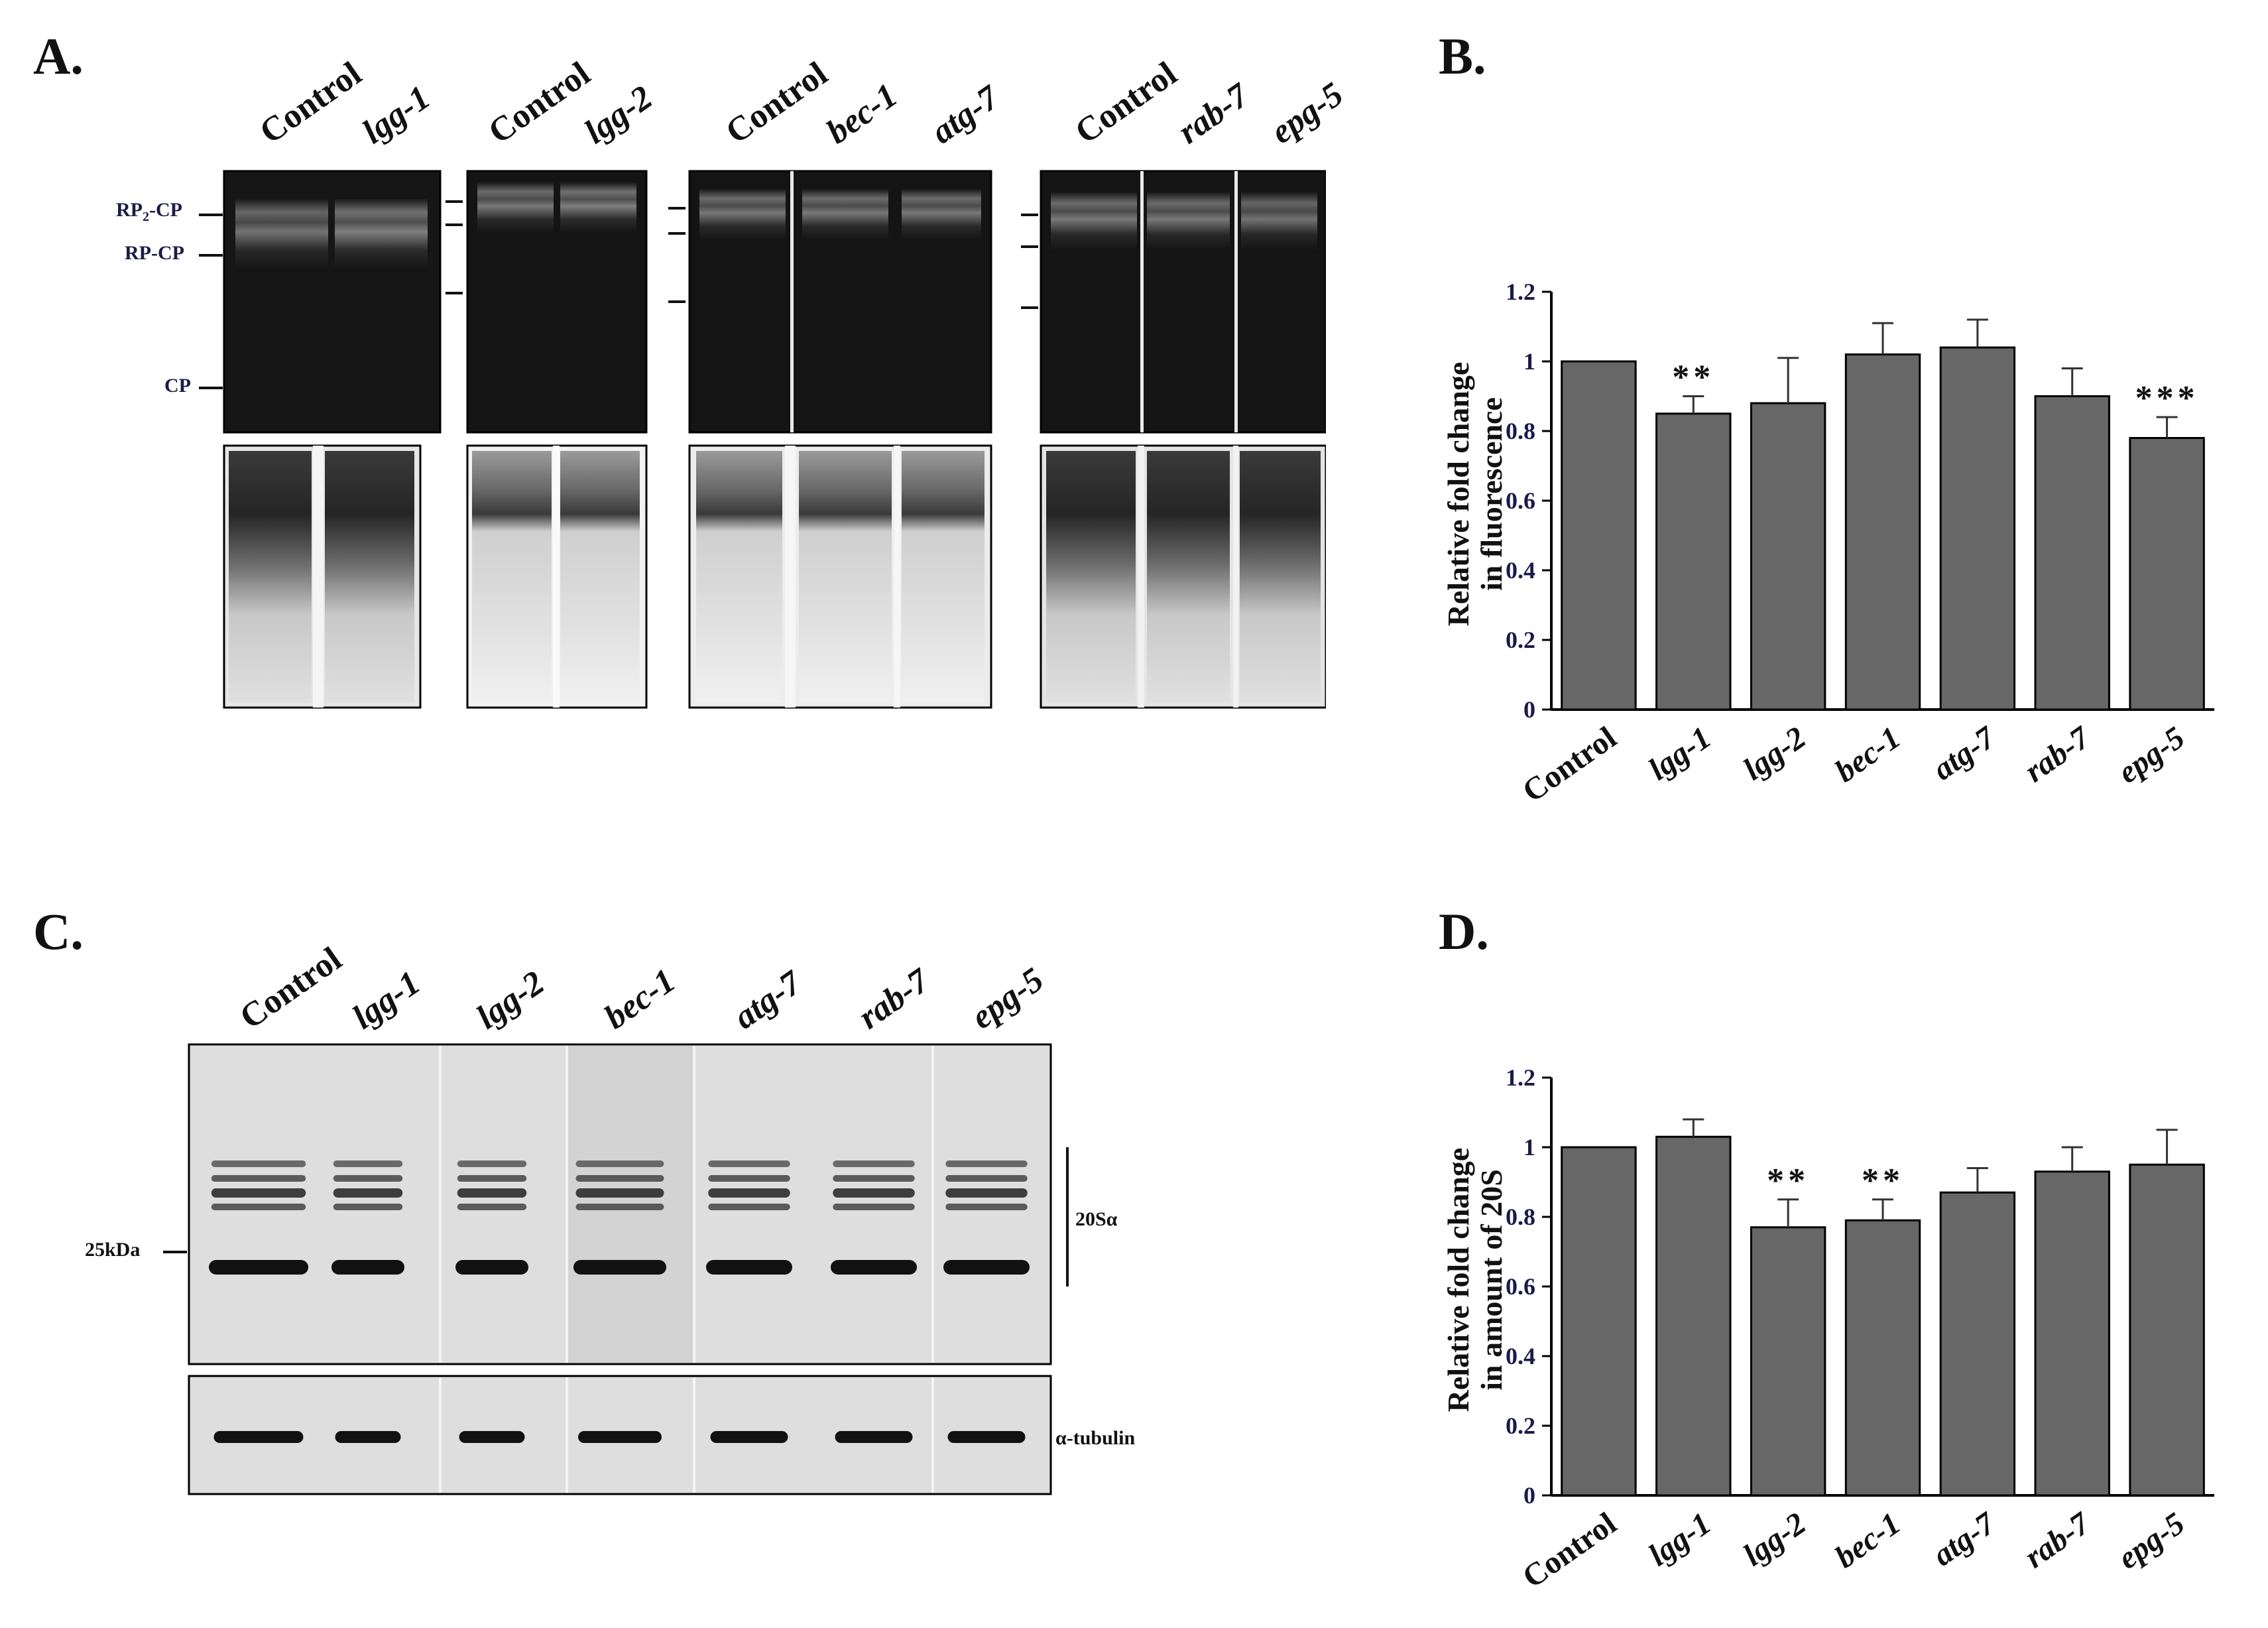 The width and height of the screenshot is (2268, 1628). What do you see at coordinates (2167, 398) in the screenshot?
I see `significance-mark: ***` at bounding box center [2167, 398].